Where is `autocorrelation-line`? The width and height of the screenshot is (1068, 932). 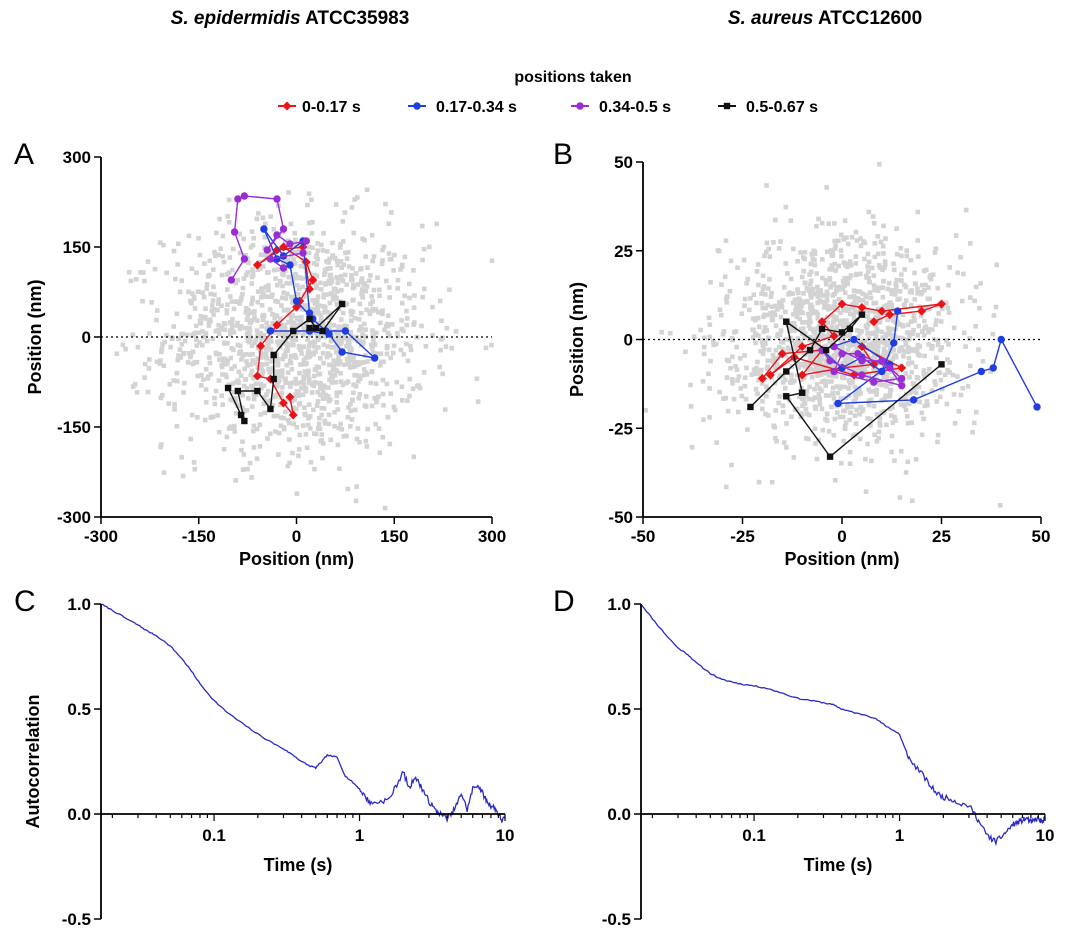 autocorrelation-line is located at coordinates (843, 725).